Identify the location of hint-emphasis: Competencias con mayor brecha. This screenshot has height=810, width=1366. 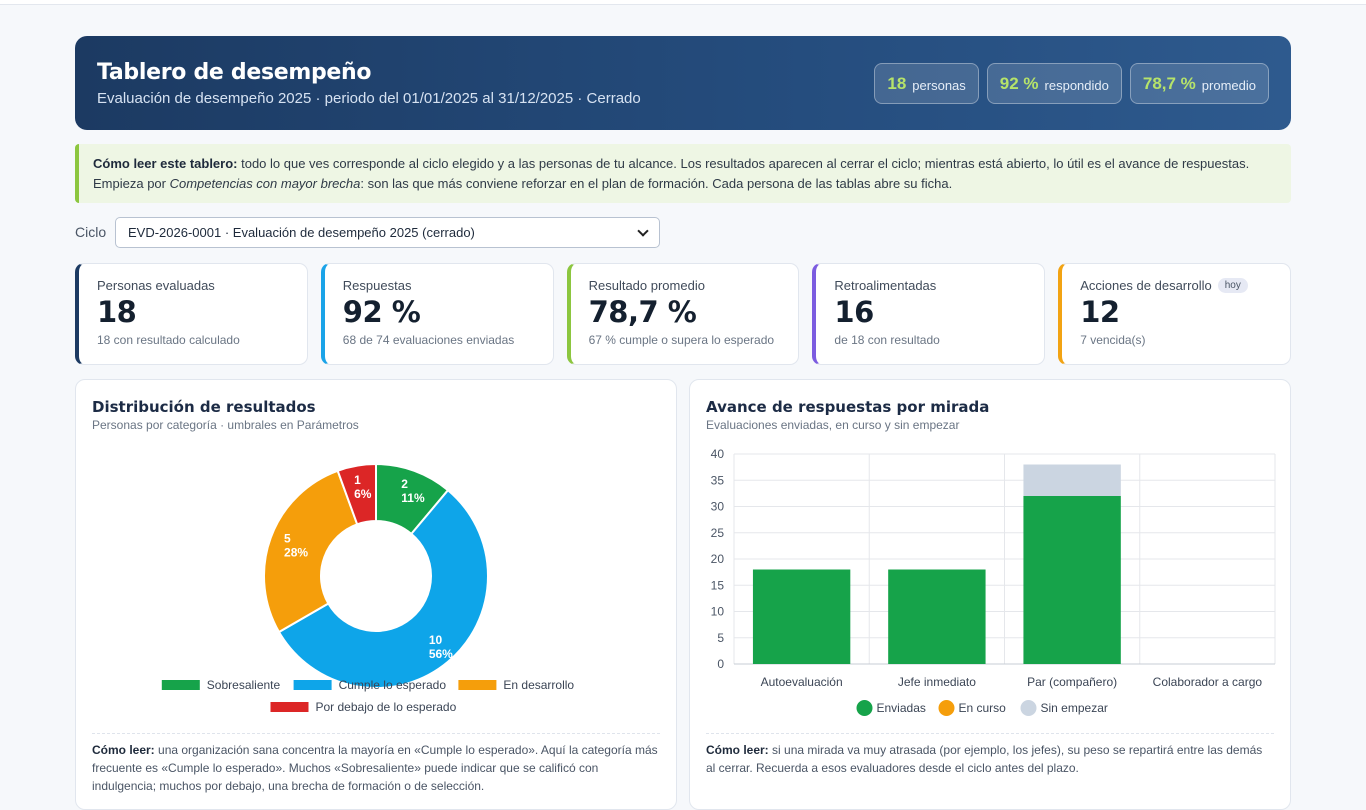
(265, 183).